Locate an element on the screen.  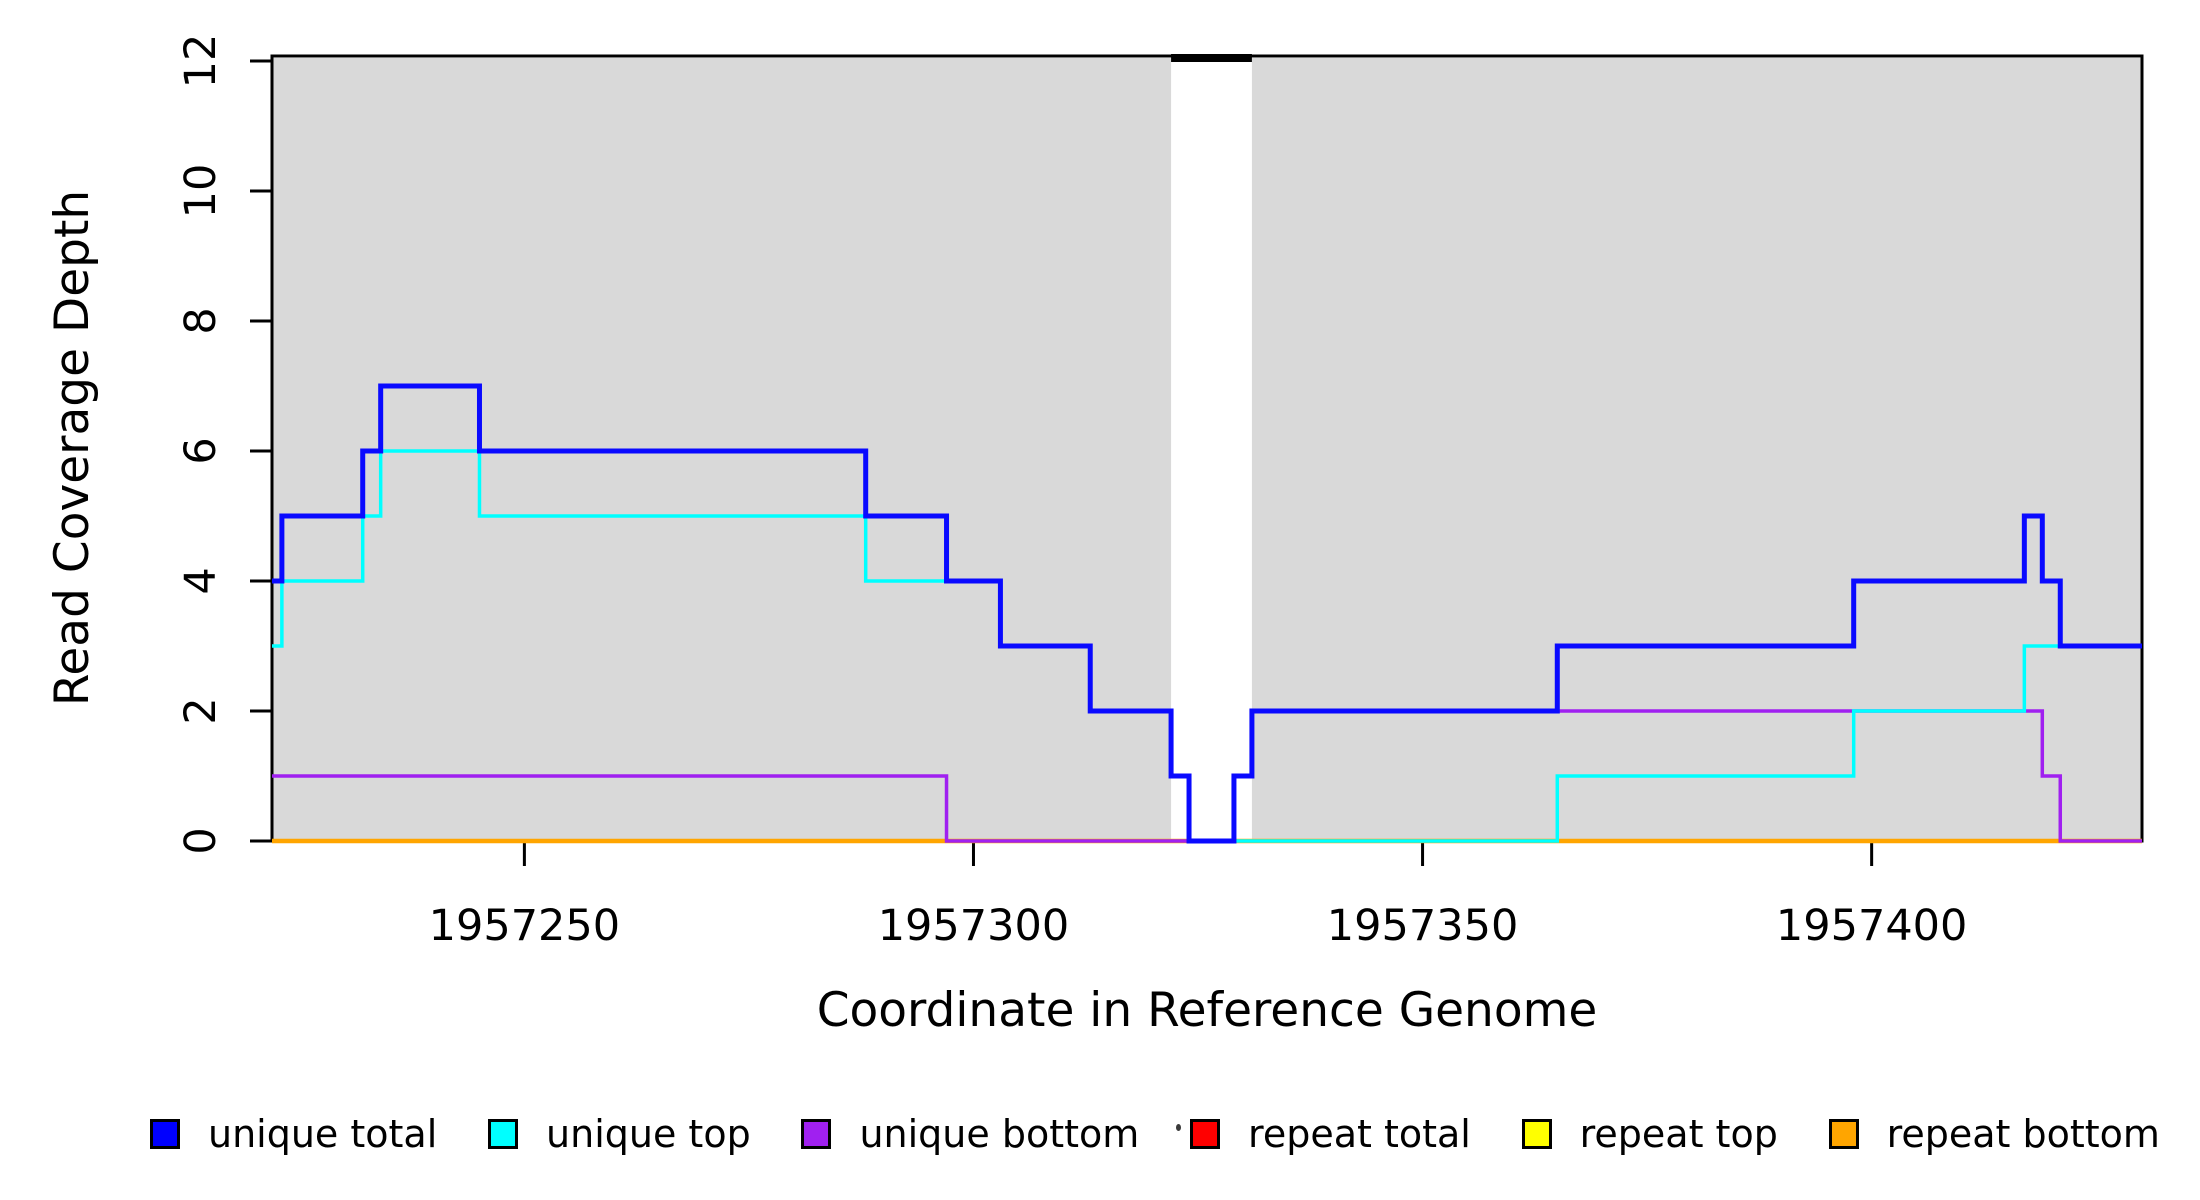
y-tick-label: 2 is located at coordinates (201, 710).